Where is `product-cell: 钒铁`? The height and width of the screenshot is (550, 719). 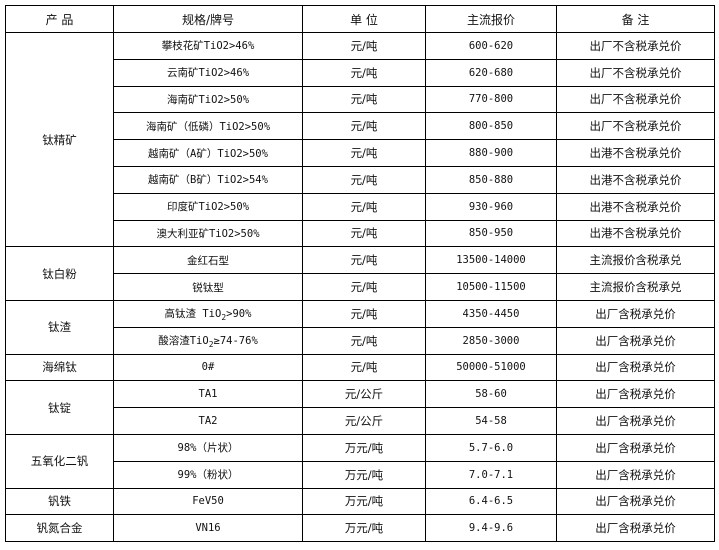 product-cell: 钒铁 is located at coordinates (59, 501).